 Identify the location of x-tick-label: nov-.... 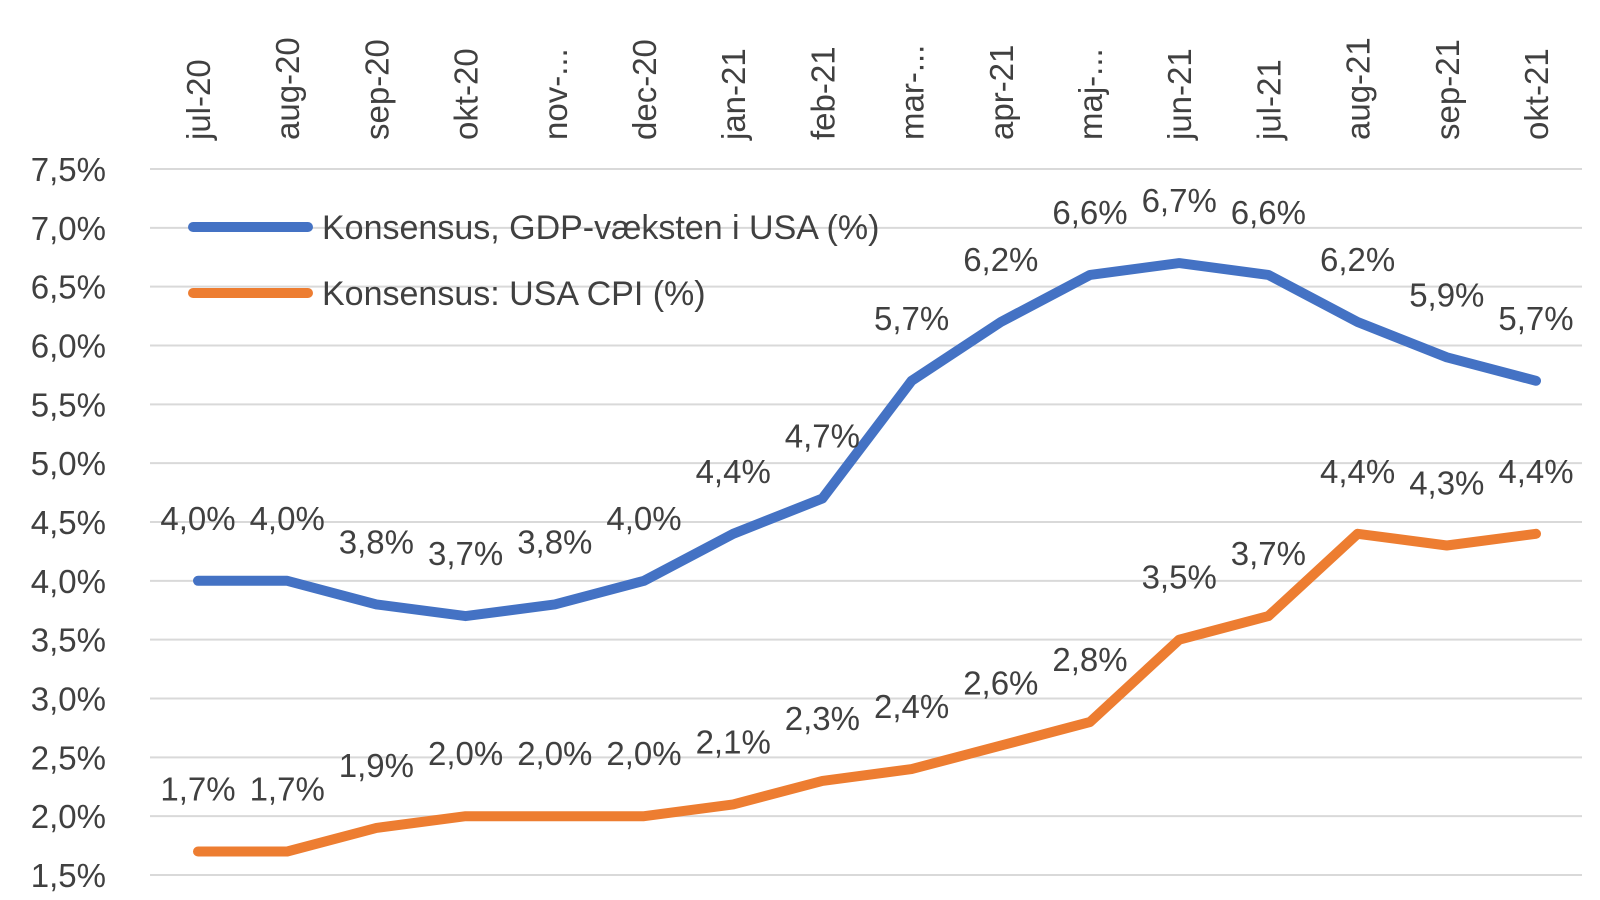
(555, 94).